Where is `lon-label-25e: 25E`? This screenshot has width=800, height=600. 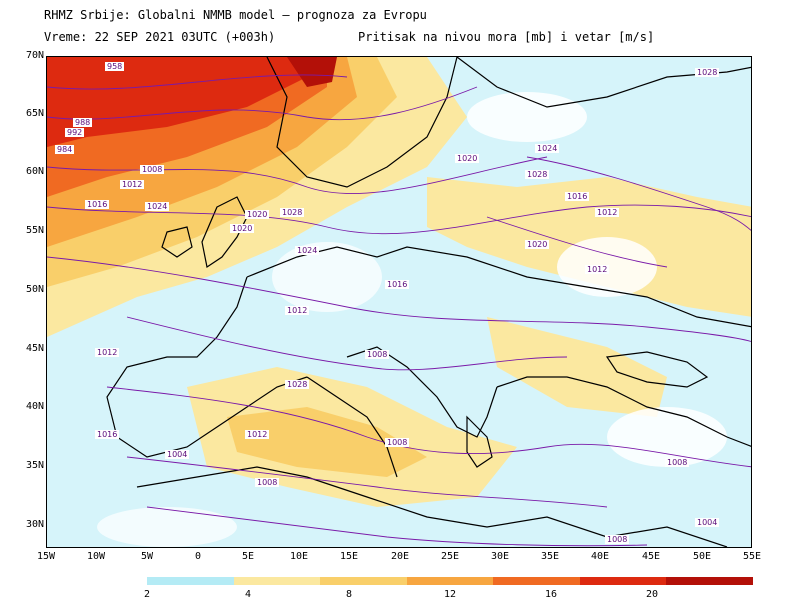
lon-label-25e: 25E is located at coordinates (450, 556).